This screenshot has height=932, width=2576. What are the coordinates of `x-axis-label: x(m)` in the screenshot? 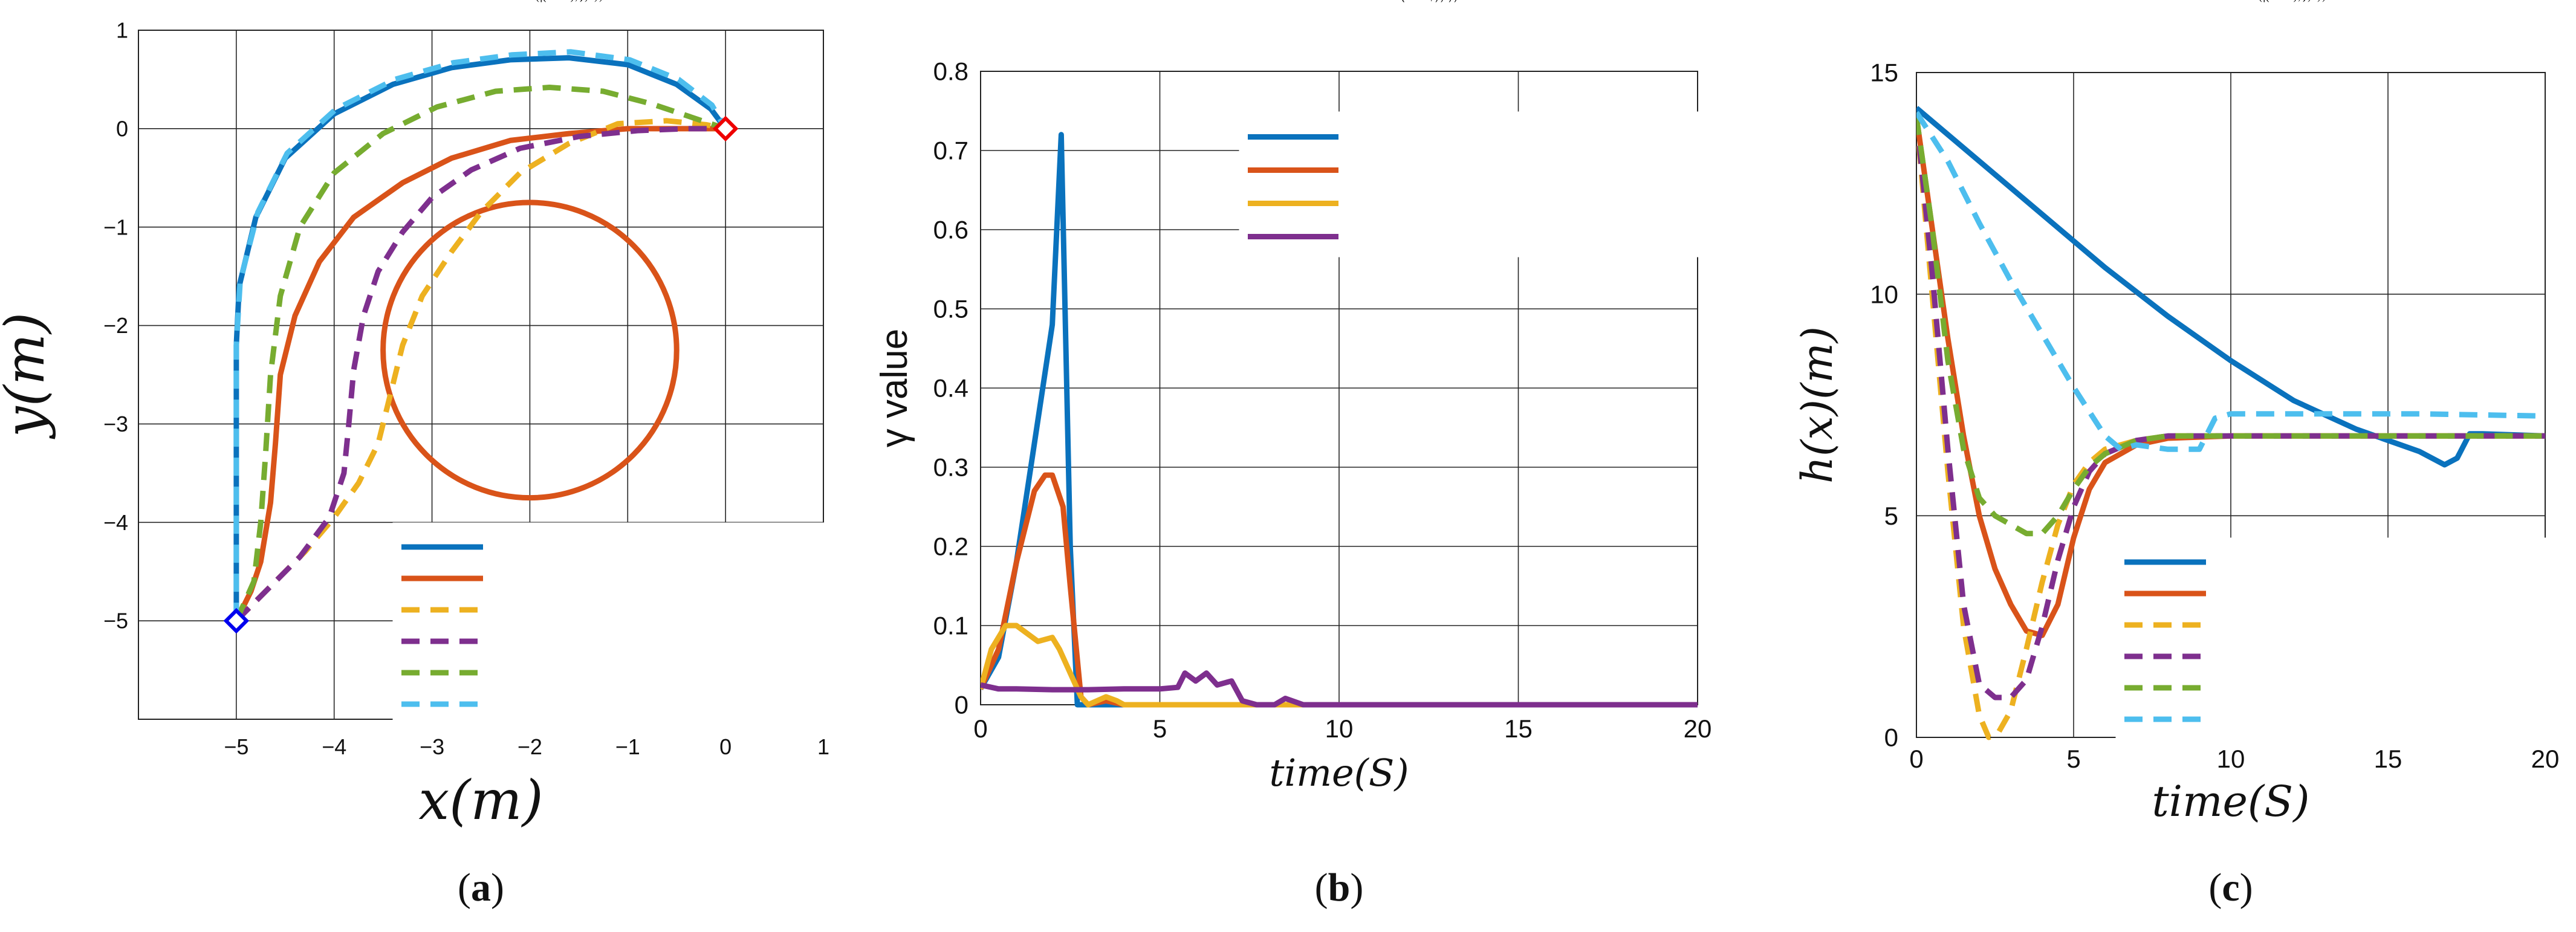 It's located at (481, 800).